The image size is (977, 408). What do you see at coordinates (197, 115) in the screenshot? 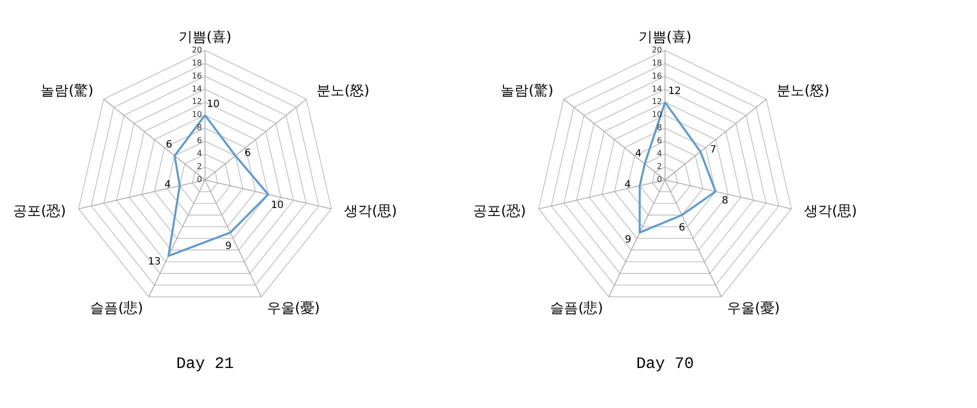
I see `y-tick-label: 10` at bounding box center [197, 115].